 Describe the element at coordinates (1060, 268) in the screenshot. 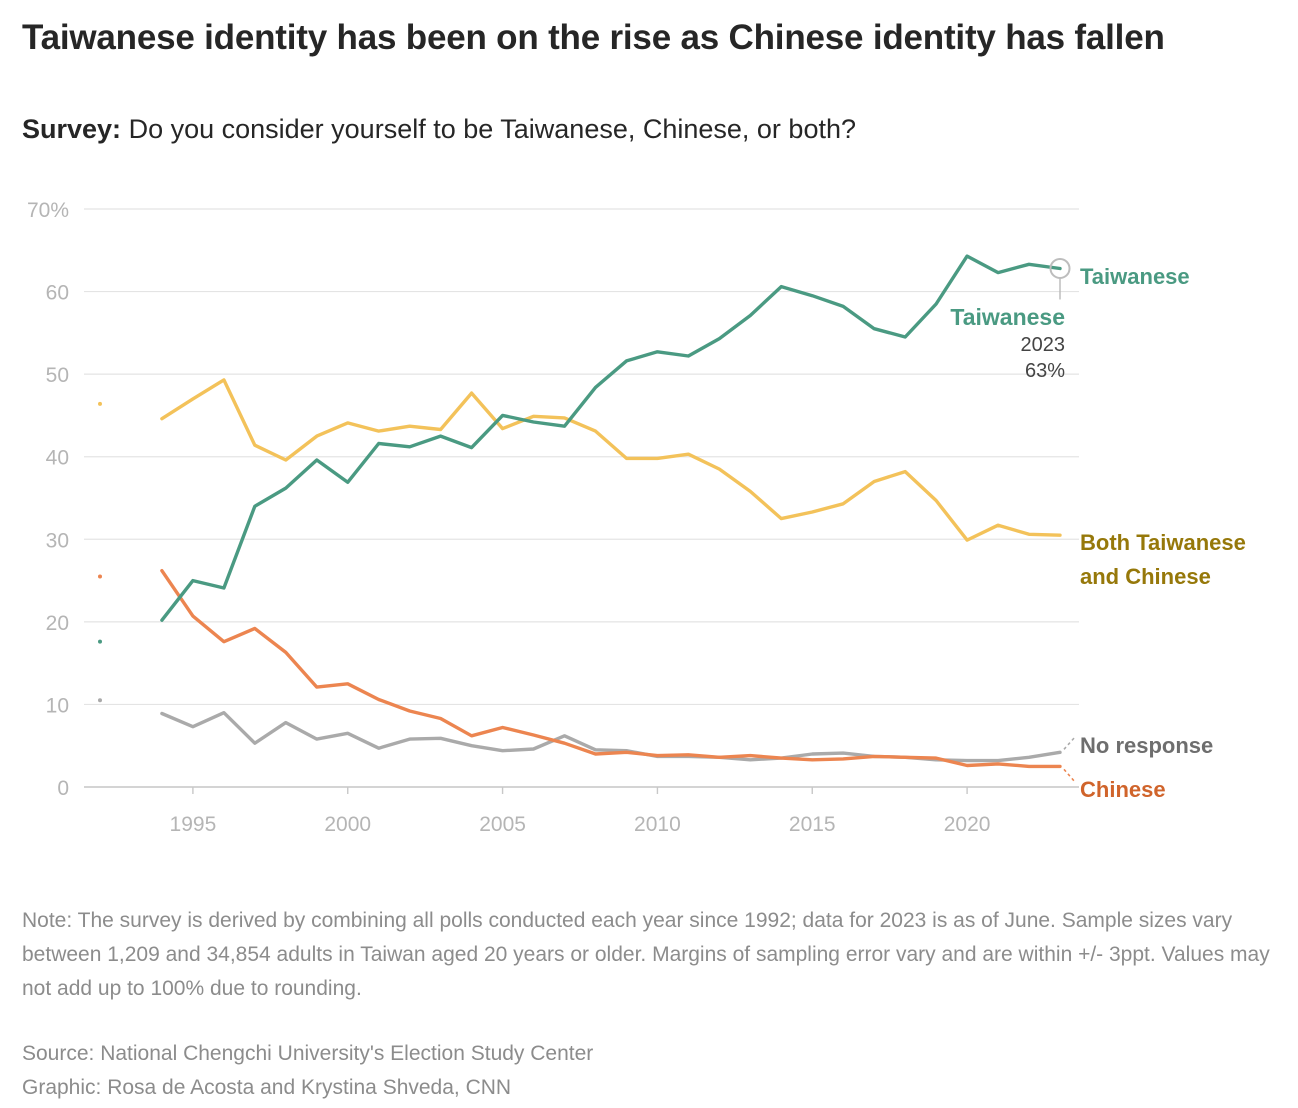

I see `highlight-circle` at that location.